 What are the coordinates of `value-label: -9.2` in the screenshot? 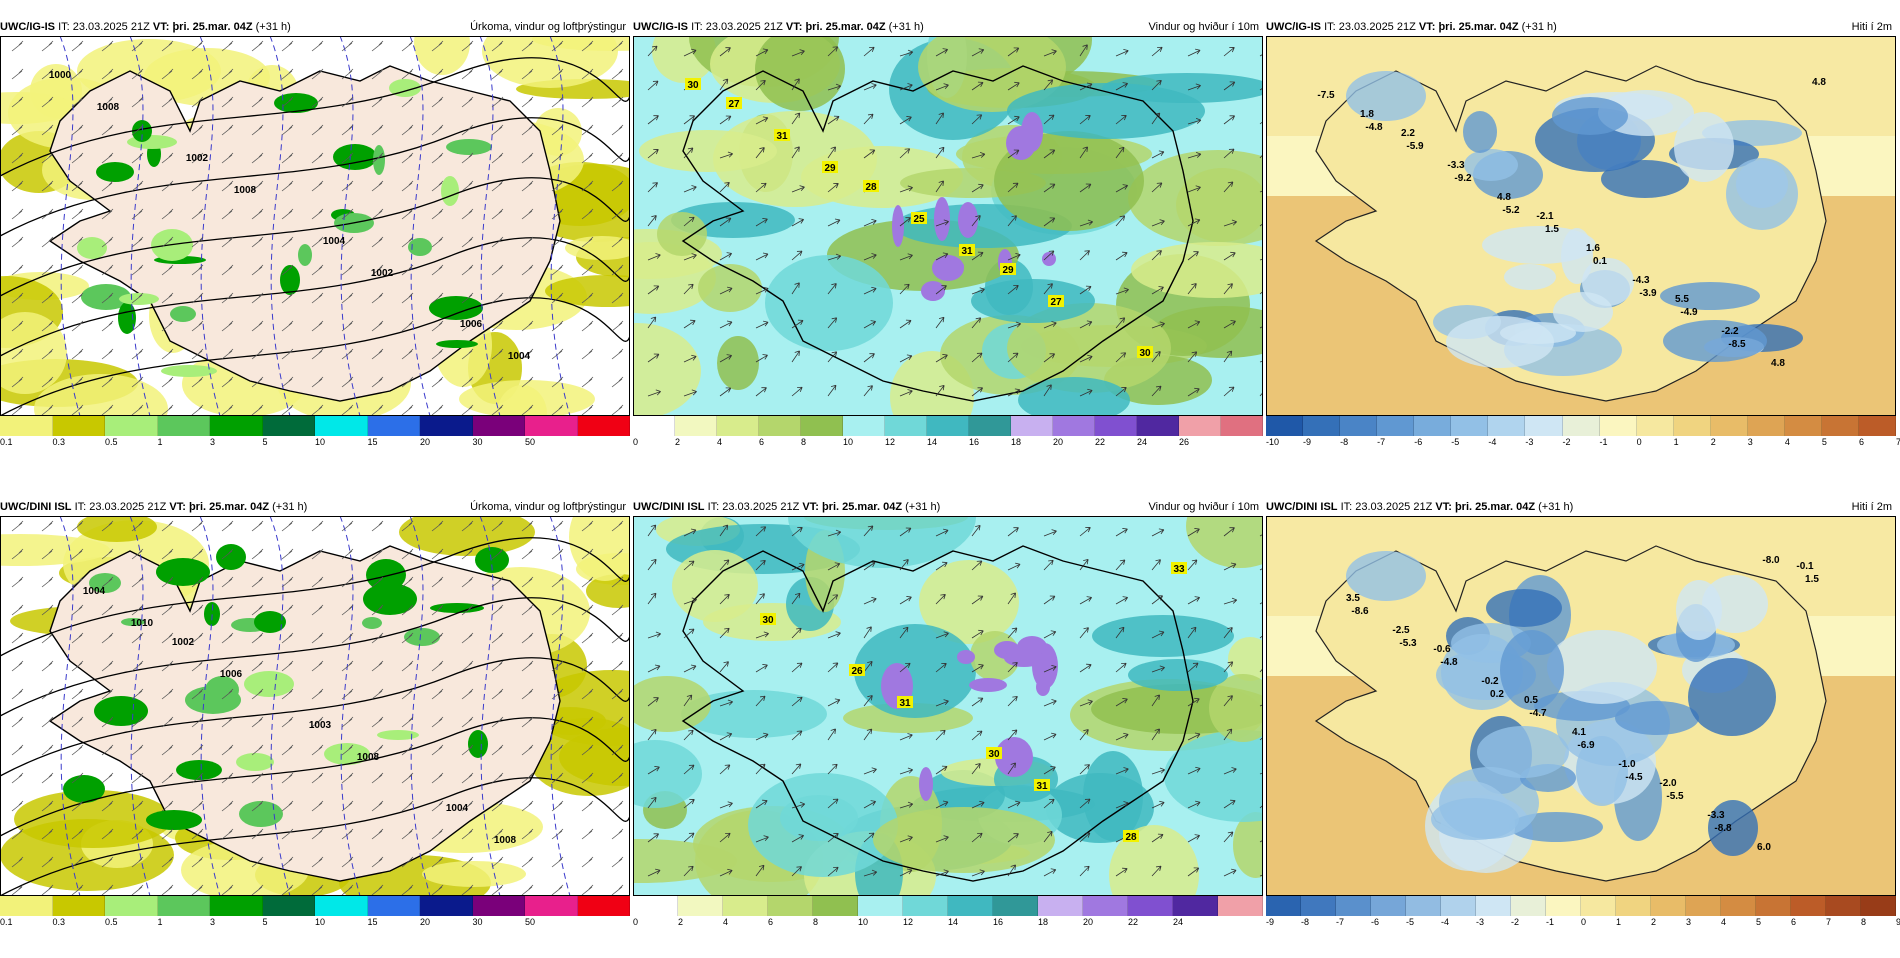 It's located at (1463, 178).